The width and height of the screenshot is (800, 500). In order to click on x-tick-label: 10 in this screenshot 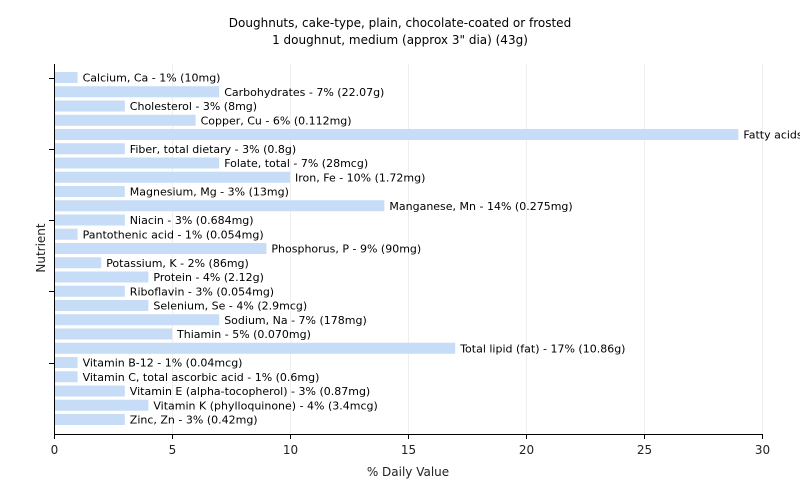, I will do `click(290, 450)`.